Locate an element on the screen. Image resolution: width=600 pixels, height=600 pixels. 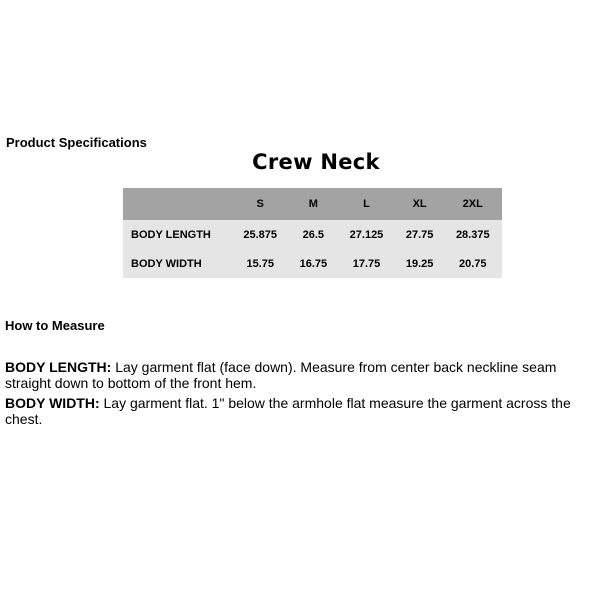
column-header: L is located at coordinates (366, 204).